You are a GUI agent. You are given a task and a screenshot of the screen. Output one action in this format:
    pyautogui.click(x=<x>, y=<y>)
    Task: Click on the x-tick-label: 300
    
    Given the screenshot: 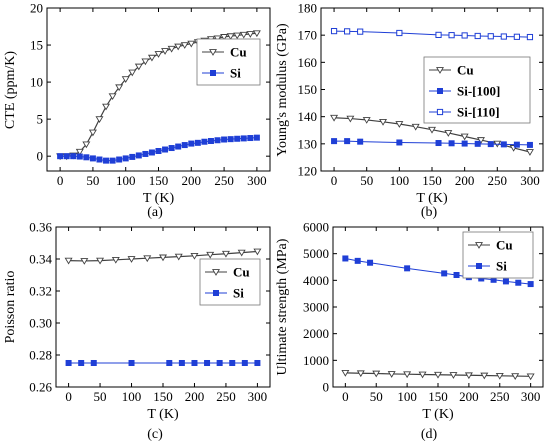 What is the action you would take?
    pyautogui.click(x=257, y=180)
    